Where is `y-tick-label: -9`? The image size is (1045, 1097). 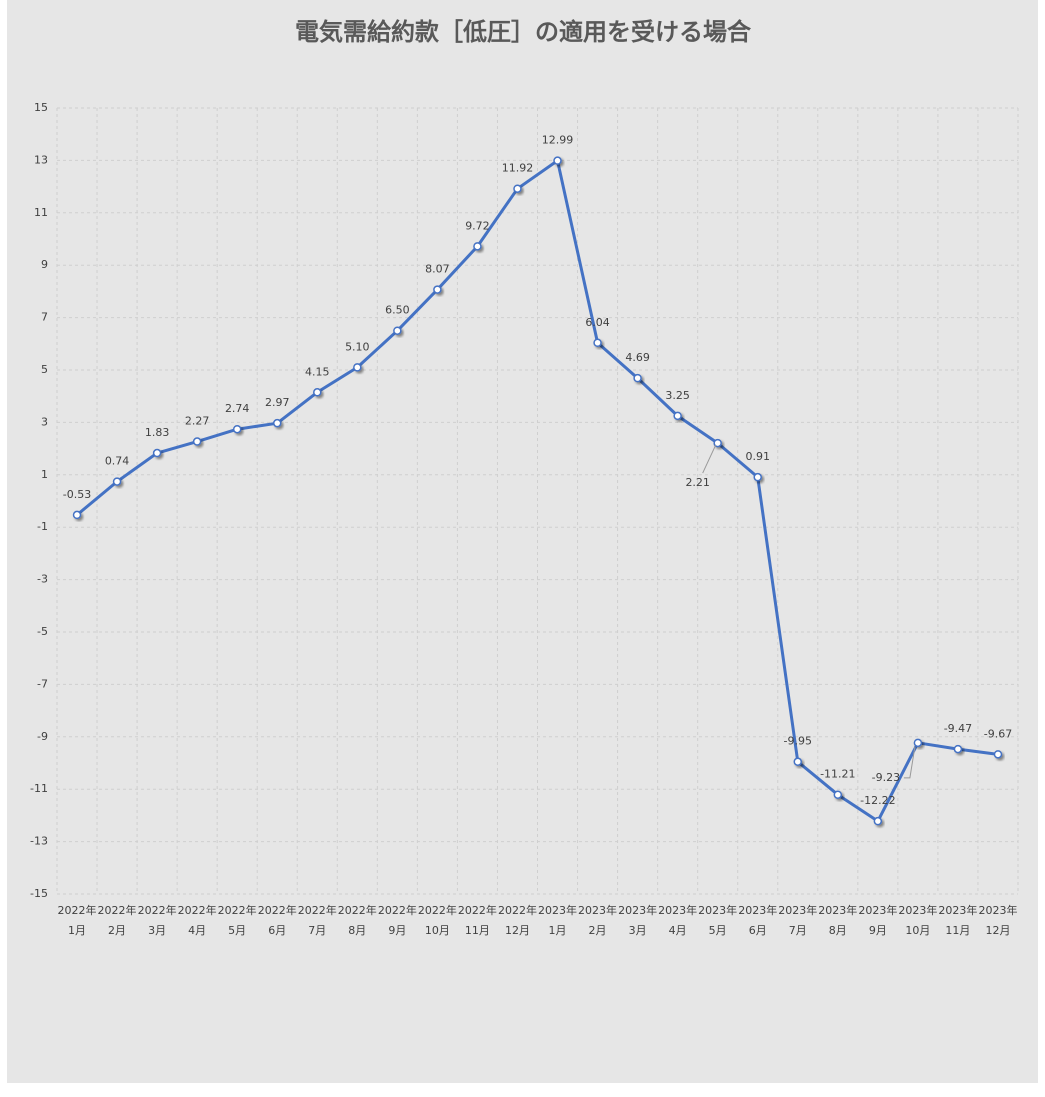
y-tick-label: -9 is located at coordinates (42, 736).